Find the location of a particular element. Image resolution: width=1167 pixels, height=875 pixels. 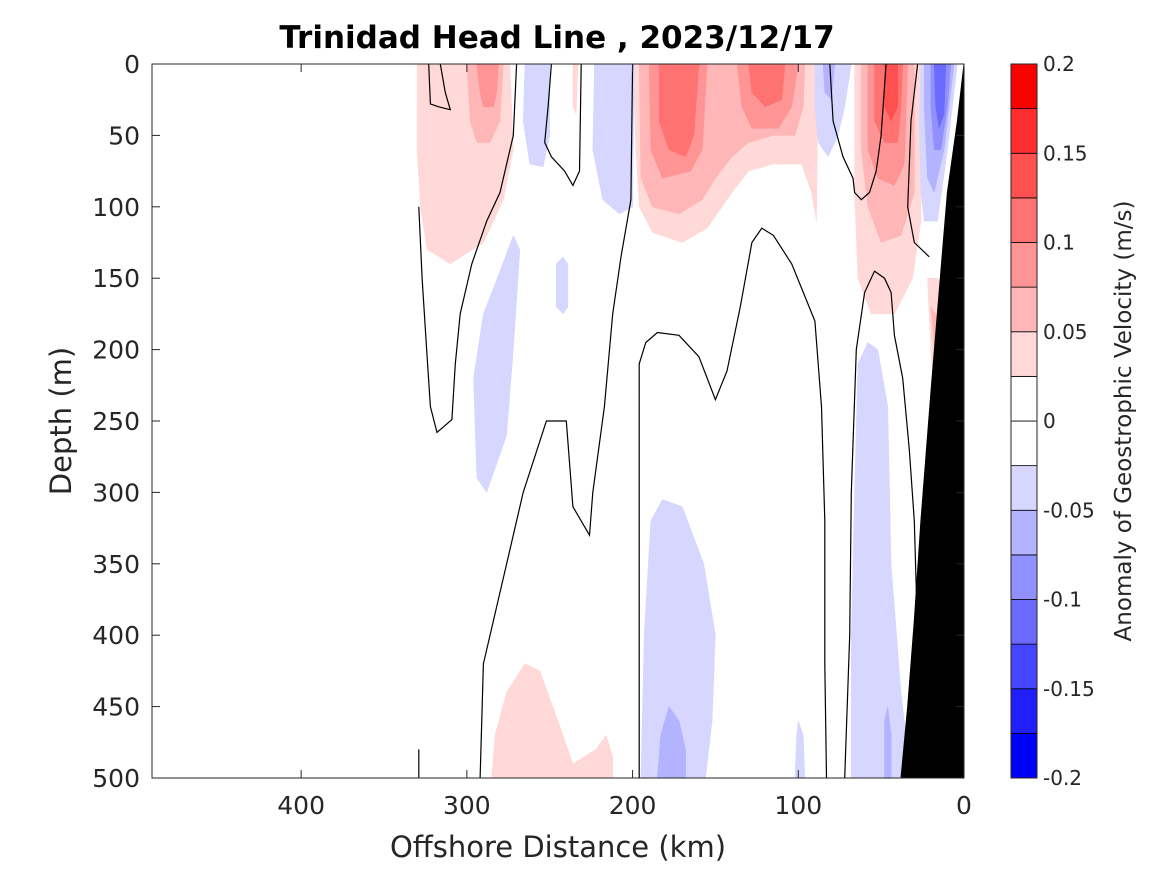

bathymetry-group is located at coordinates (932, 421).